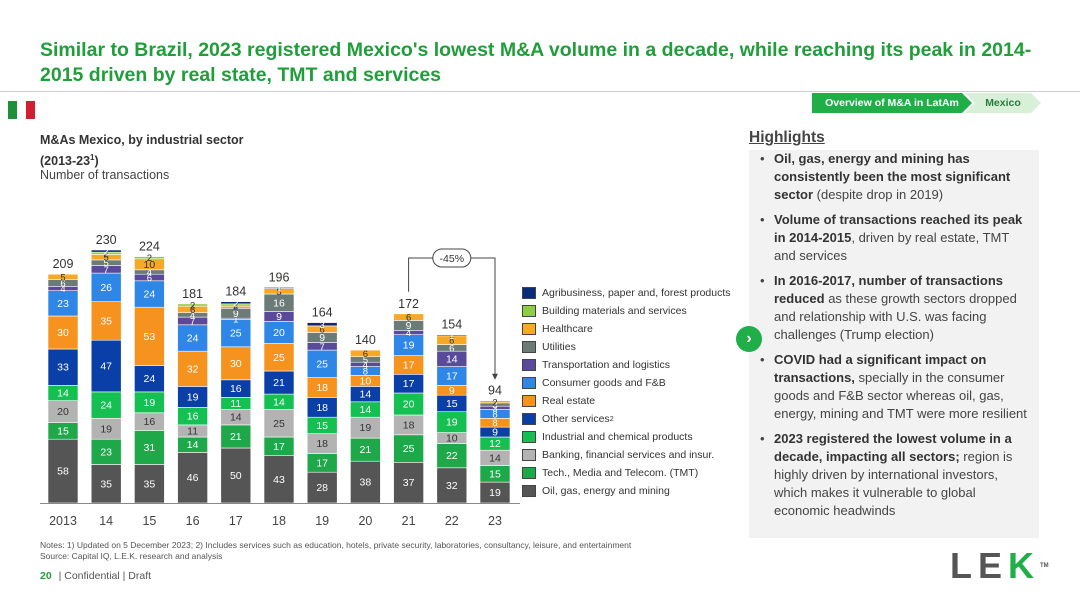 The width and height of the screenshot is (1080, 608). I want to click on footer-text: | Confidential | Draft, so click(105, 576).